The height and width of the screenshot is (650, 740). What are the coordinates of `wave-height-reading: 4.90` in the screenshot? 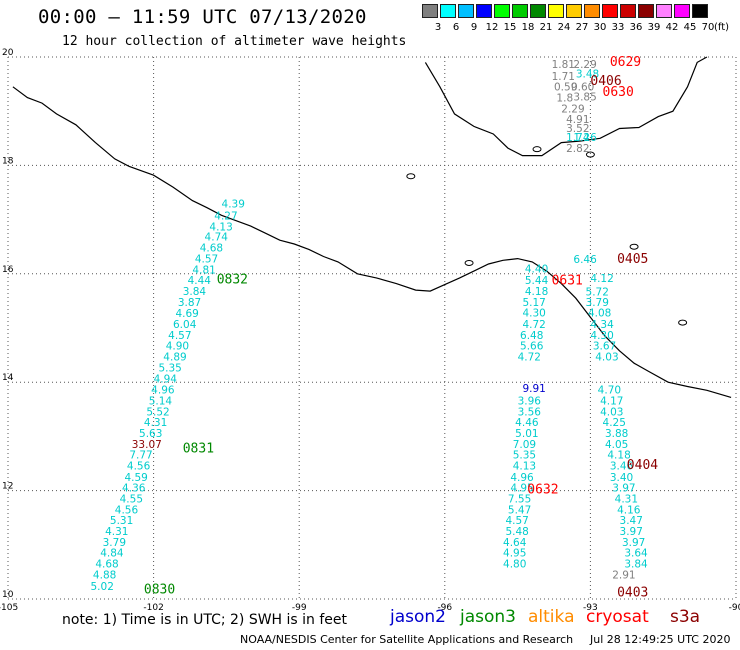 It's located at (177, 347).